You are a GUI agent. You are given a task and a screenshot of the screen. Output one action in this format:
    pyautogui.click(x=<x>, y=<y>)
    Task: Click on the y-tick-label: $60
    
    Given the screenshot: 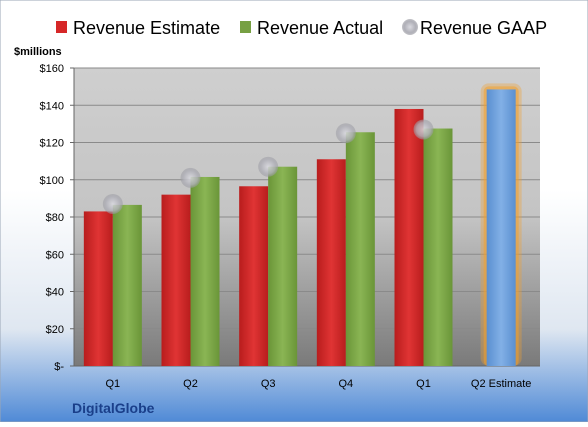 What is the action you would take?
    pyautogui.click(x=55, y=255)
    